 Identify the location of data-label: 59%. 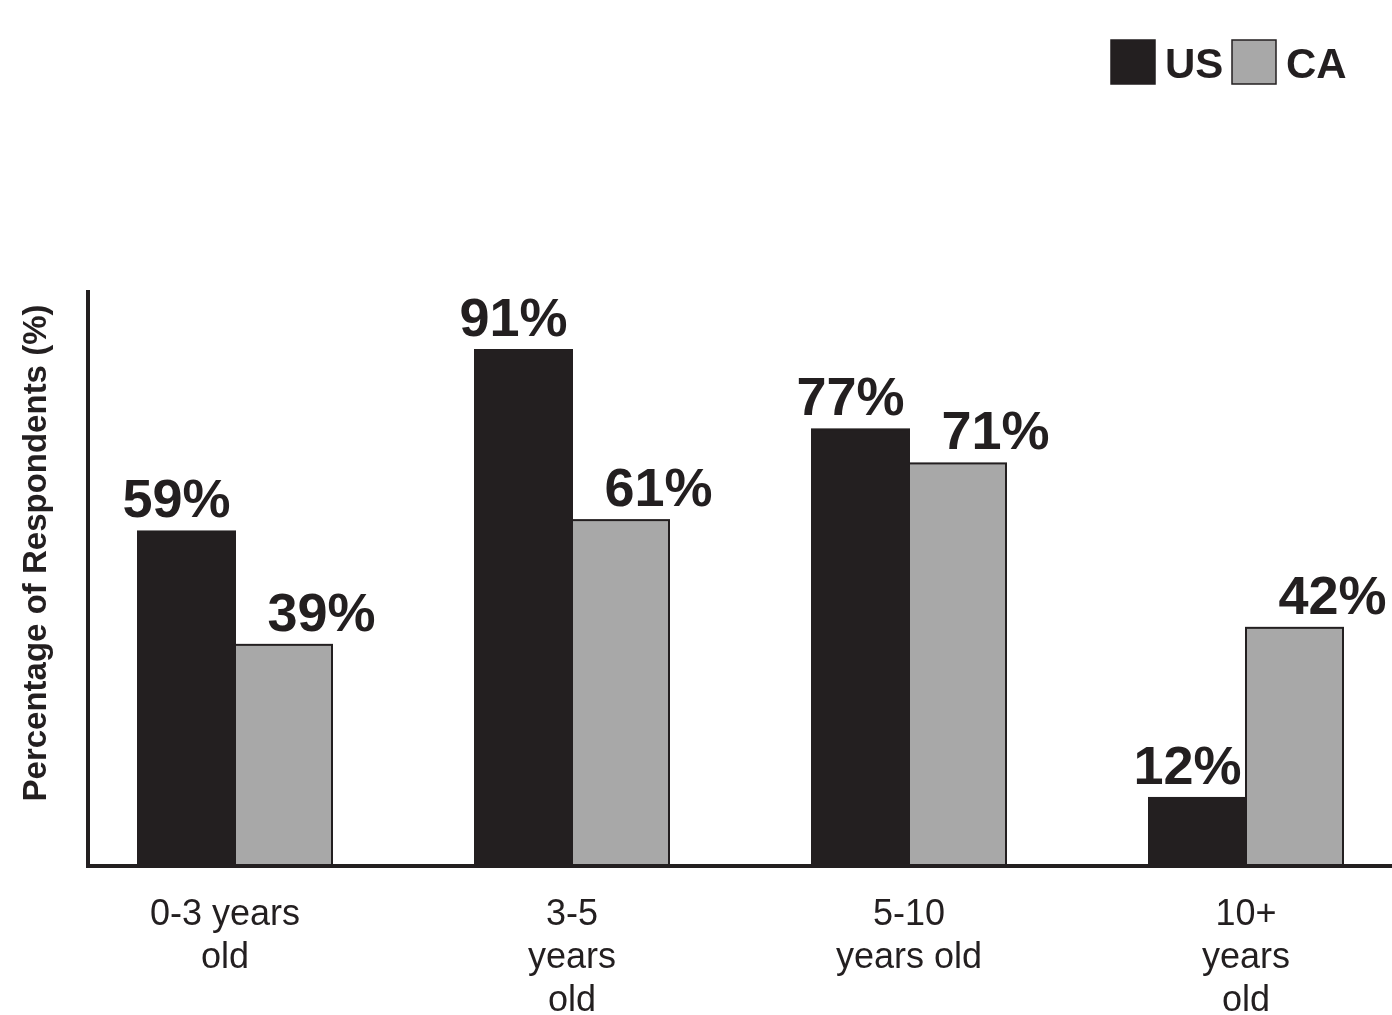
(176, 498).